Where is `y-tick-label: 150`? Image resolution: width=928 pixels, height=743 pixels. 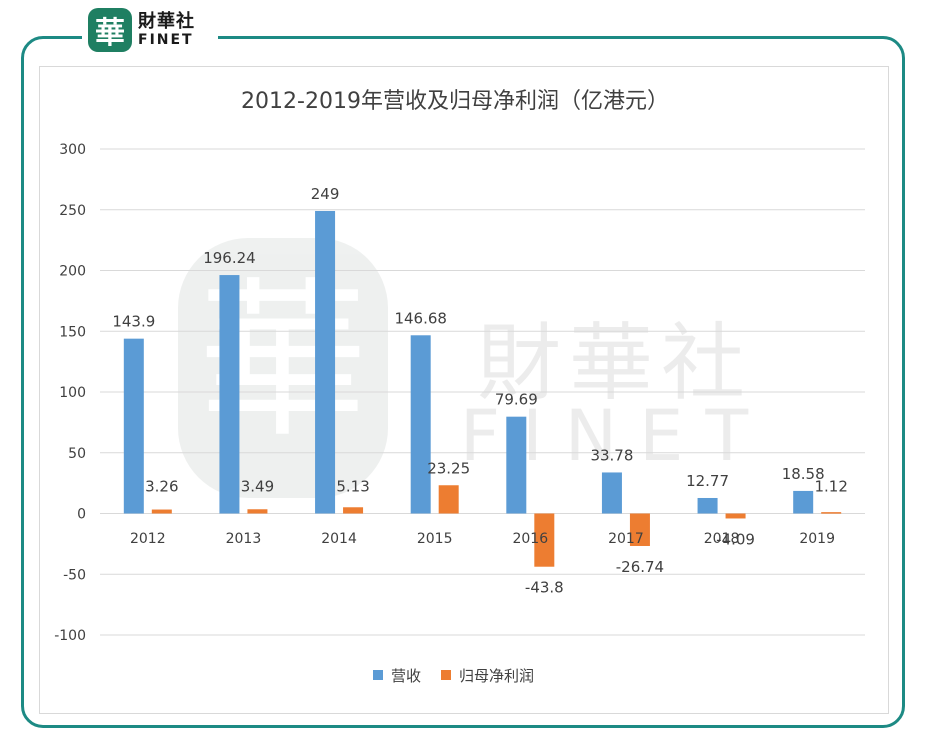
y-tick-label: 150 is located at coordinates (72, 332).